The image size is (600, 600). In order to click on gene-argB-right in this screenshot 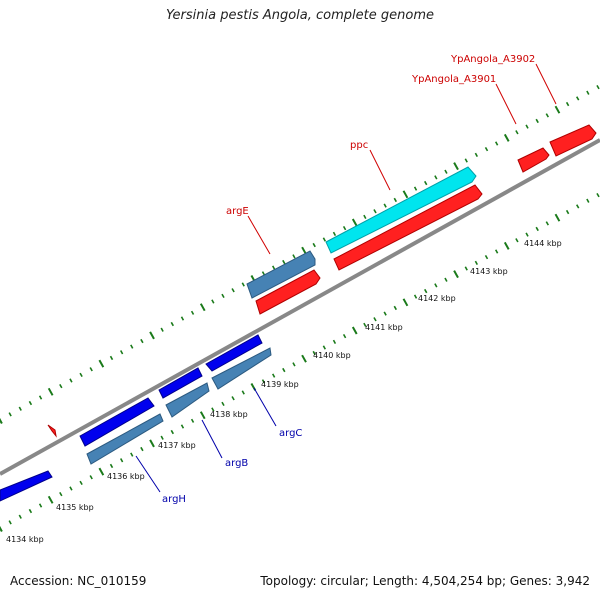, I will do `click(187, 400)`.